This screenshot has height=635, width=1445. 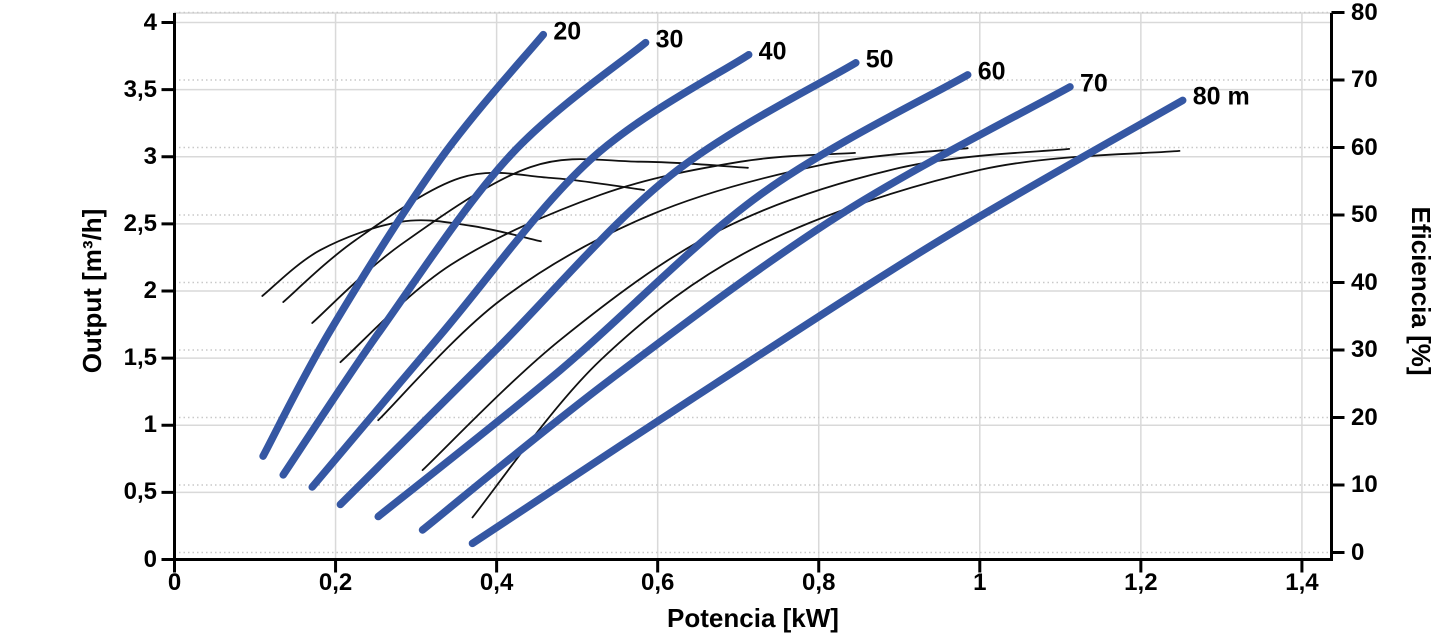 I want to click on efficiency-curve-50m, so click(x=597, y=258).